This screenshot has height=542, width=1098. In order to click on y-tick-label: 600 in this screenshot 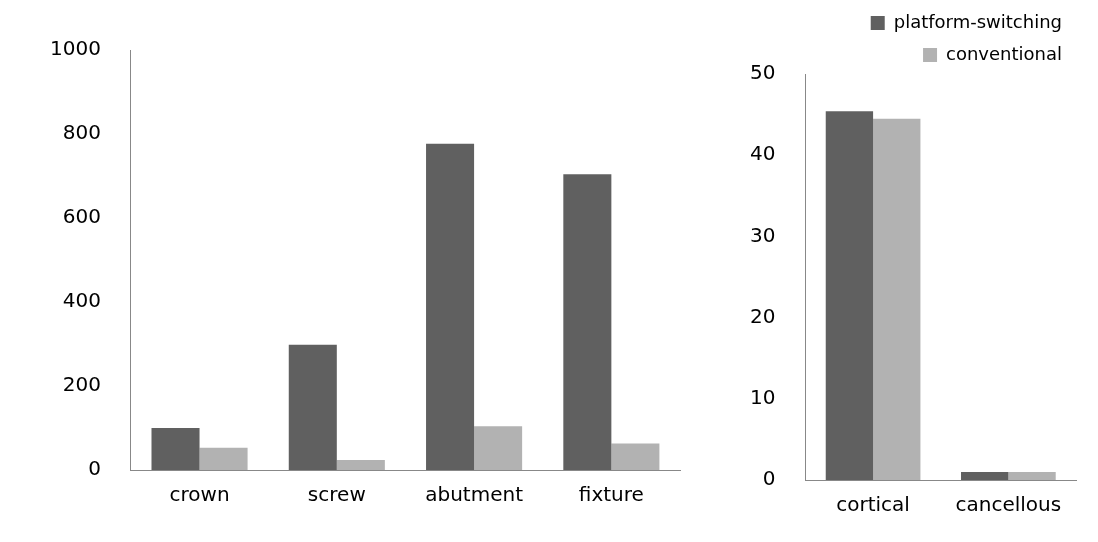, I will do `click(81, 216)`.